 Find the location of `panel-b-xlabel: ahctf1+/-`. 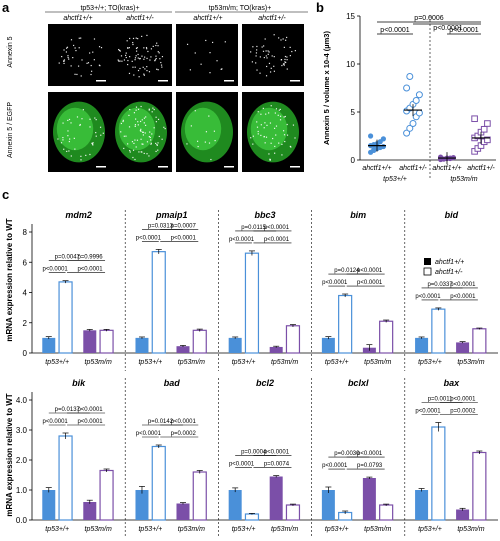

panel-b-xlabel: ahctf1+/- is located at coordinates (413, 168).